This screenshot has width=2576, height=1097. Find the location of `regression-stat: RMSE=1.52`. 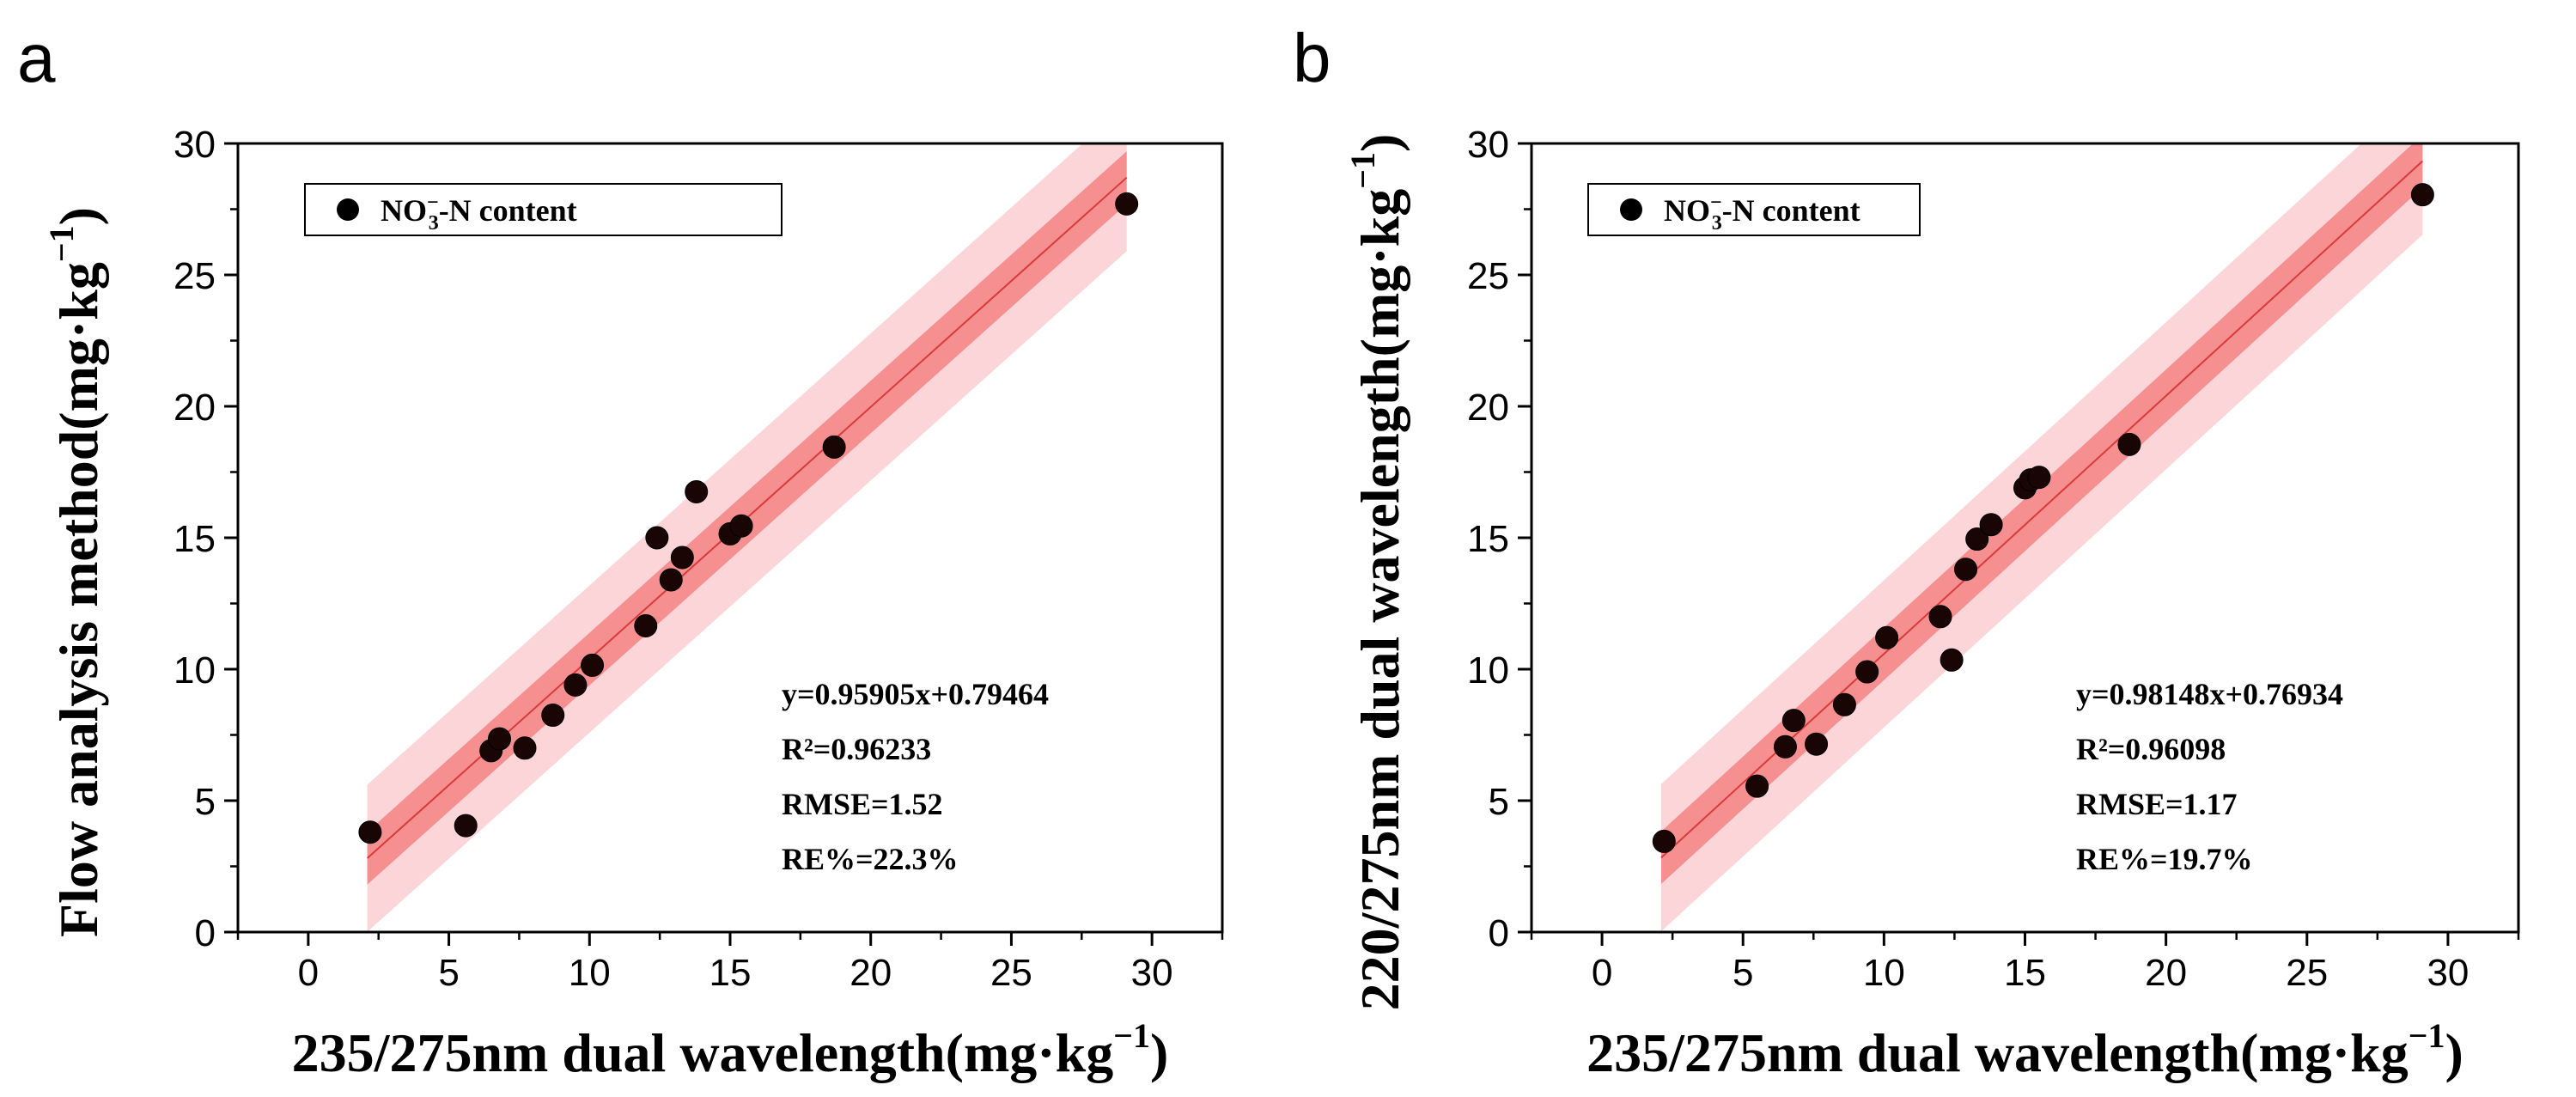

regression-stat: RMSE=1.52 is located at coordinates (862, 804).